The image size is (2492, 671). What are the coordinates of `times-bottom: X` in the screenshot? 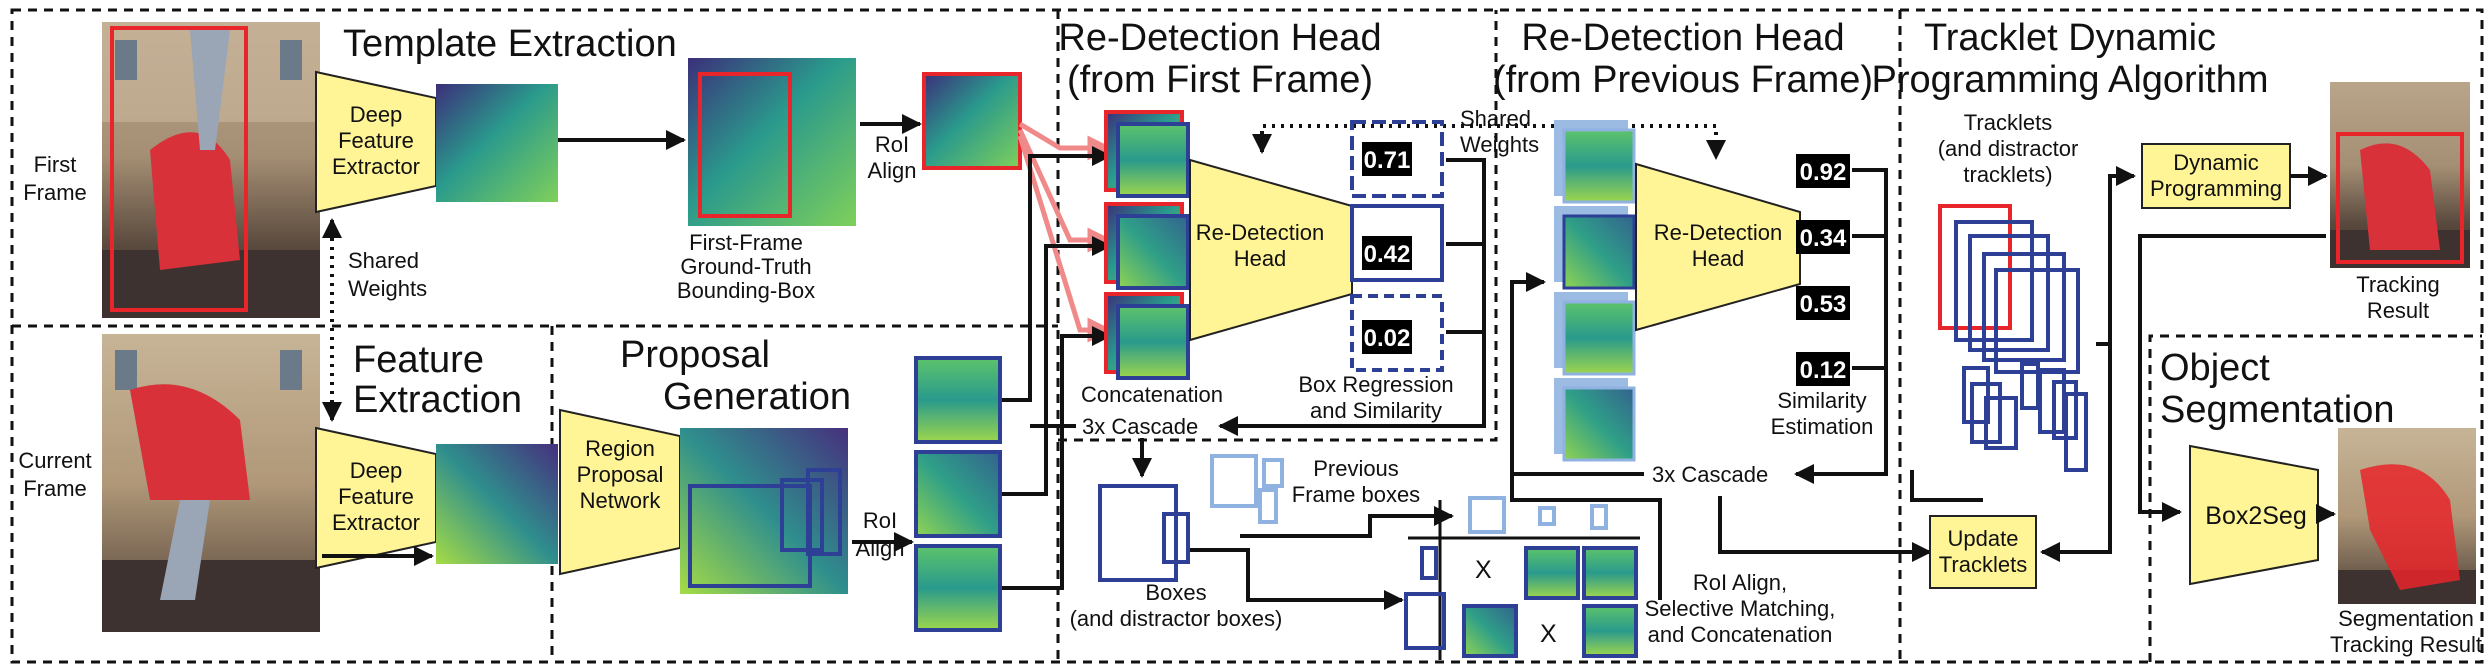 It's located at (1548, 634).